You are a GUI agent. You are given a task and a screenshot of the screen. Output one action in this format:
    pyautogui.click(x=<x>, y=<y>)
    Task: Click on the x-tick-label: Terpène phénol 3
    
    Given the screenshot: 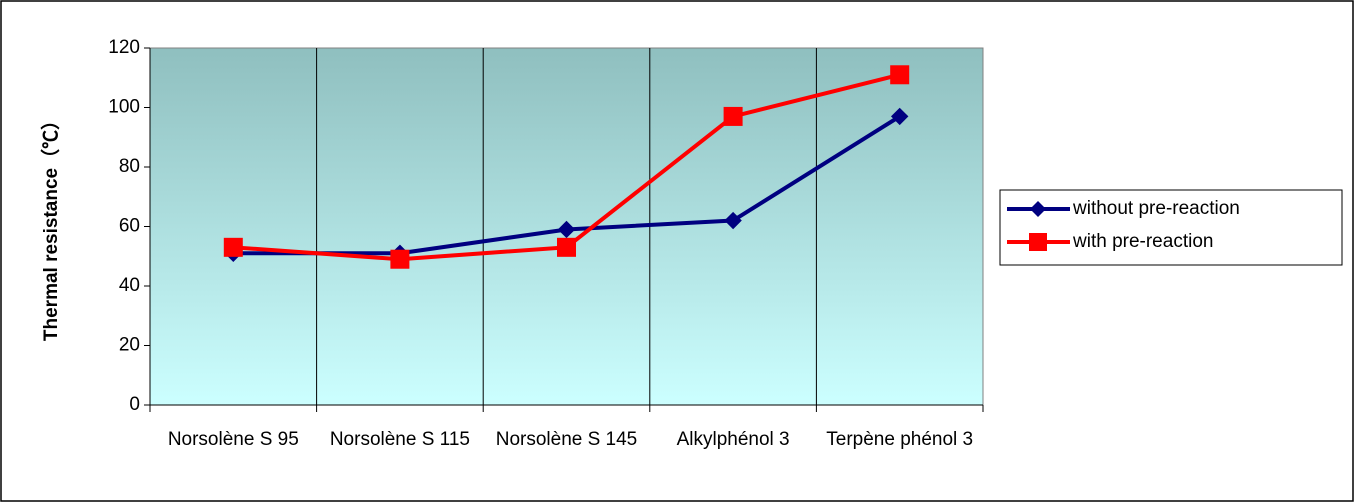 What is the action you would take?
    pyautogui.click(x=900, y=439)
    